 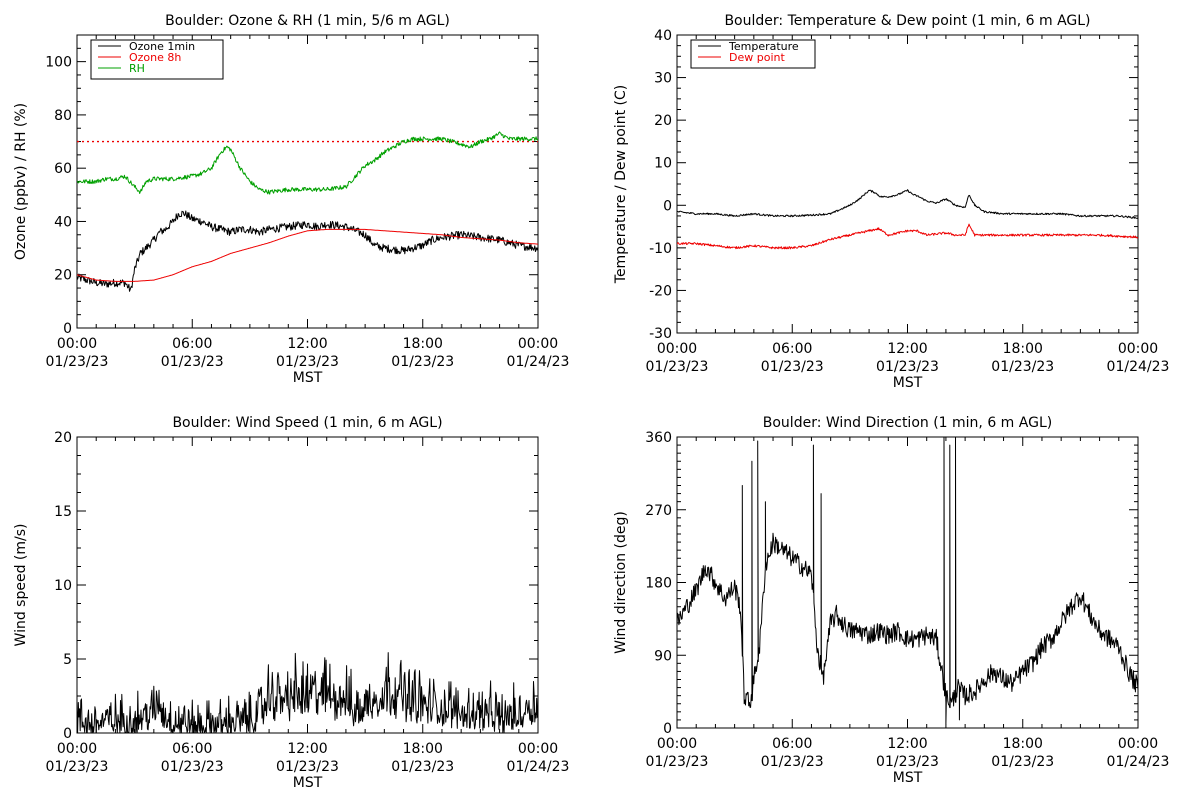 I want to click on y-tick-label: 30, so click(x=663, y=79).